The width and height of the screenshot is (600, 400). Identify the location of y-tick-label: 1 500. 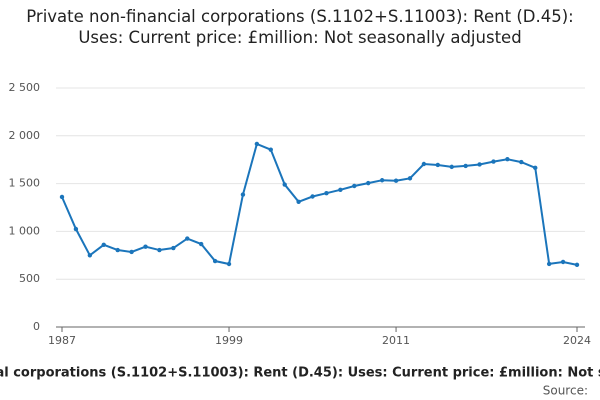
(25, 183).